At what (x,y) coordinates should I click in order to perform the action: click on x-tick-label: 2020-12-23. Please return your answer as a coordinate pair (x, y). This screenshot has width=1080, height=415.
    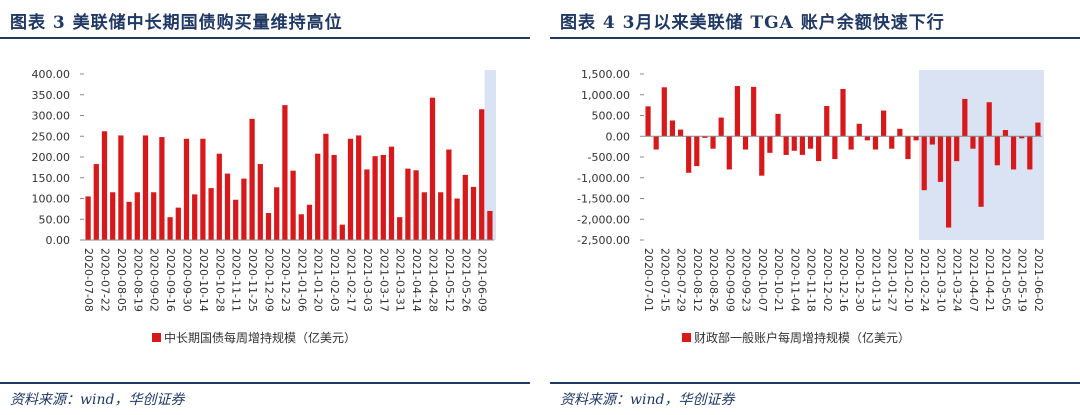
    Looking at the image, I should click on (285, 280).